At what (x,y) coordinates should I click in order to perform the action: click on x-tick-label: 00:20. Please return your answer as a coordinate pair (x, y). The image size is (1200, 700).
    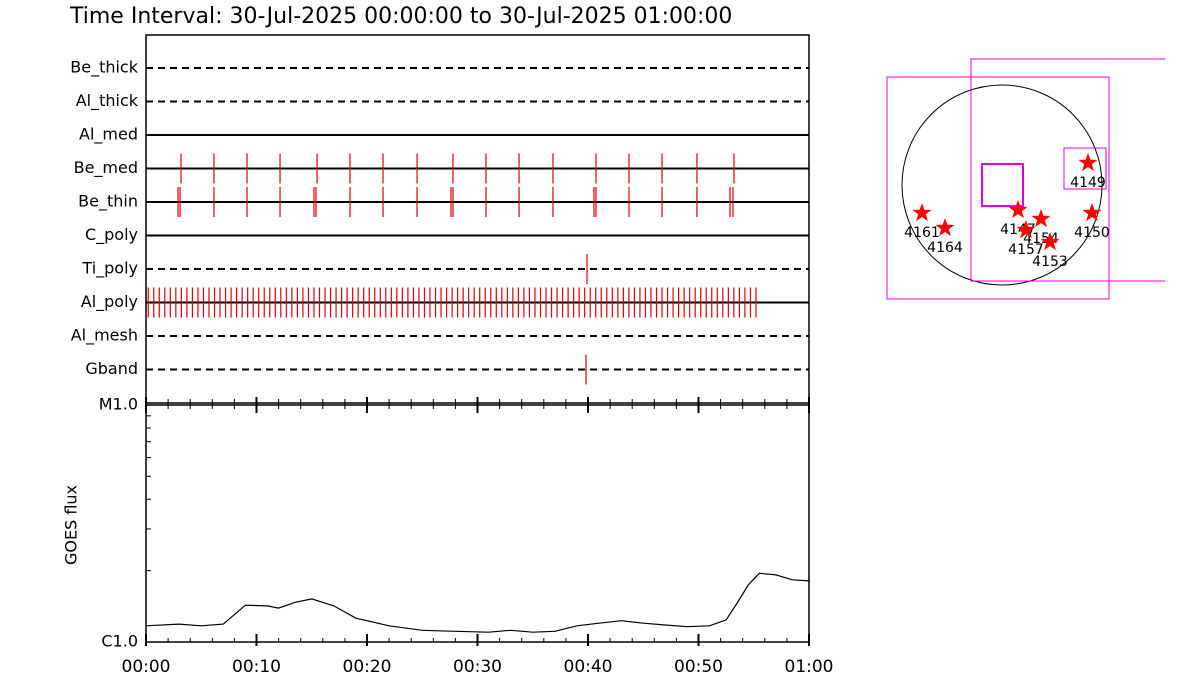
    Looking at the image, I should click on (367, 667).